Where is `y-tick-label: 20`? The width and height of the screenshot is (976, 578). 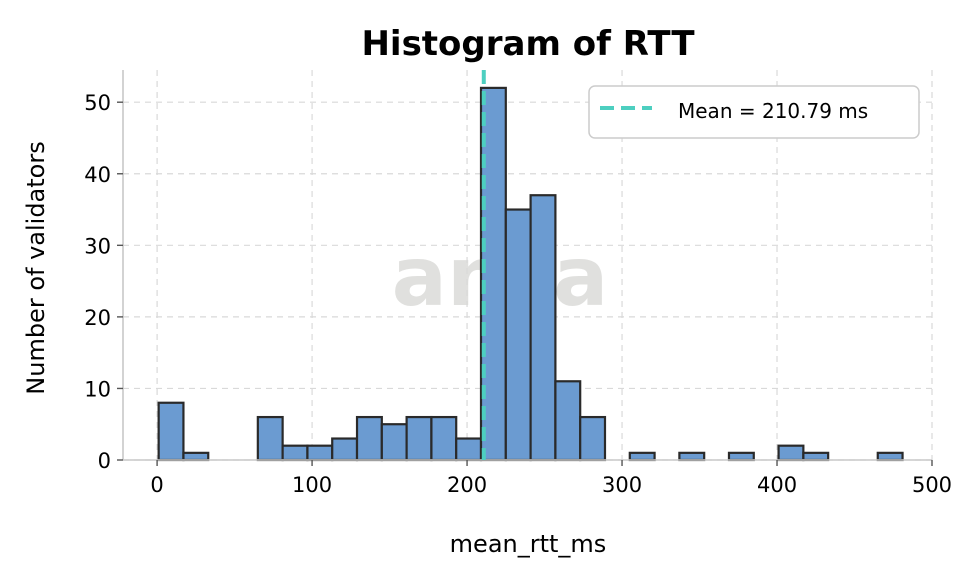 y-tick-label: 20 is located at coordinates (97, 318).